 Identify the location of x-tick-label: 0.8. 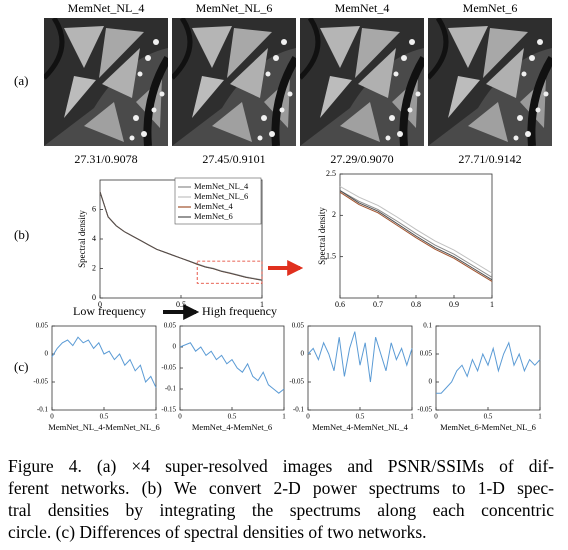
(416, 304).